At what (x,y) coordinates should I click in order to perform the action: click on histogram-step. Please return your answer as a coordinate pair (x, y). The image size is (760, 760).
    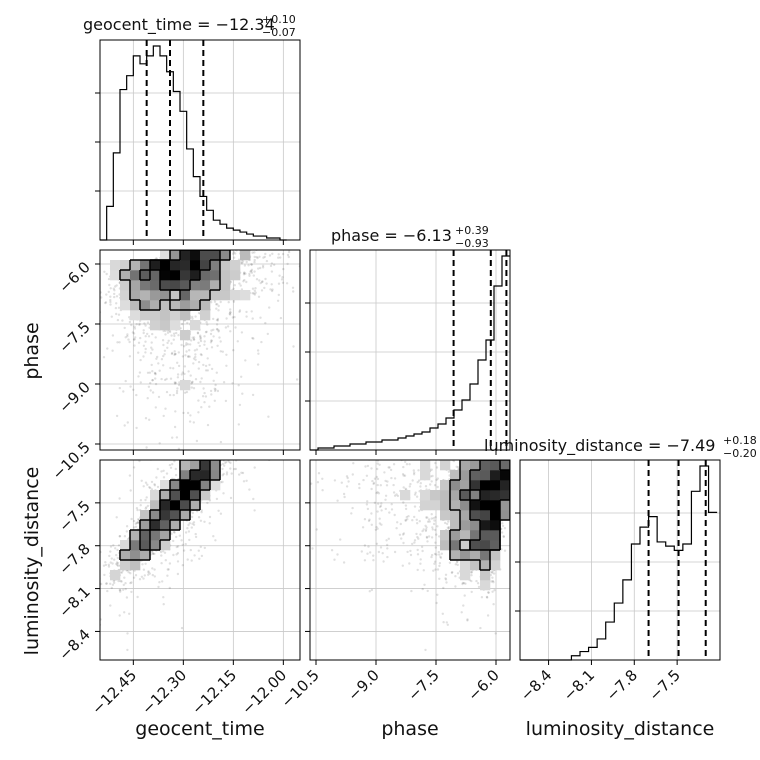
    Looking at the image, I should click on (410, 353).